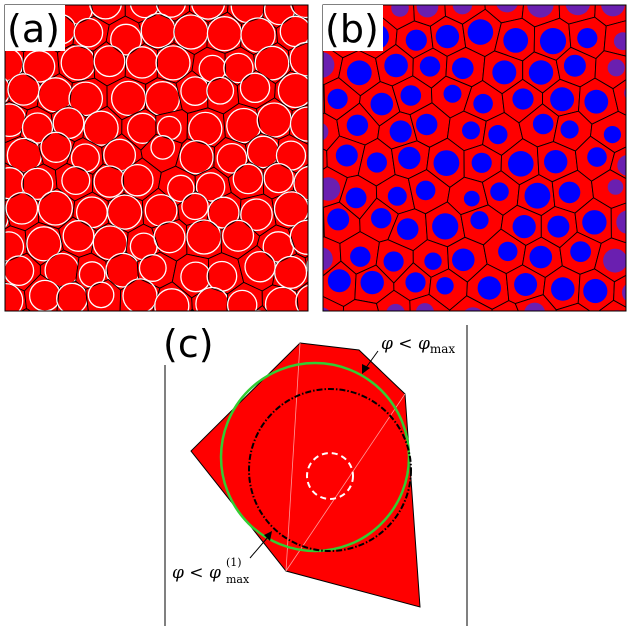  Describe the element at coordinates (293, 457) in the screenshot. I see `cell-triangulation-edge` at that location.